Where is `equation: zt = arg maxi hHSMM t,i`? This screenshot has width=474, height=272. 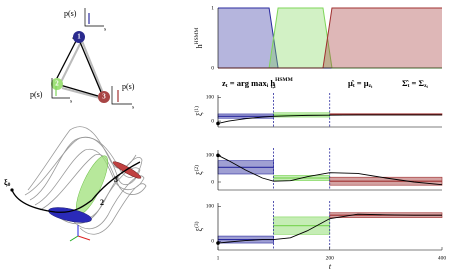
equation: zt = arg maxi hHSMM t,i is located at coordinates (258, 83).